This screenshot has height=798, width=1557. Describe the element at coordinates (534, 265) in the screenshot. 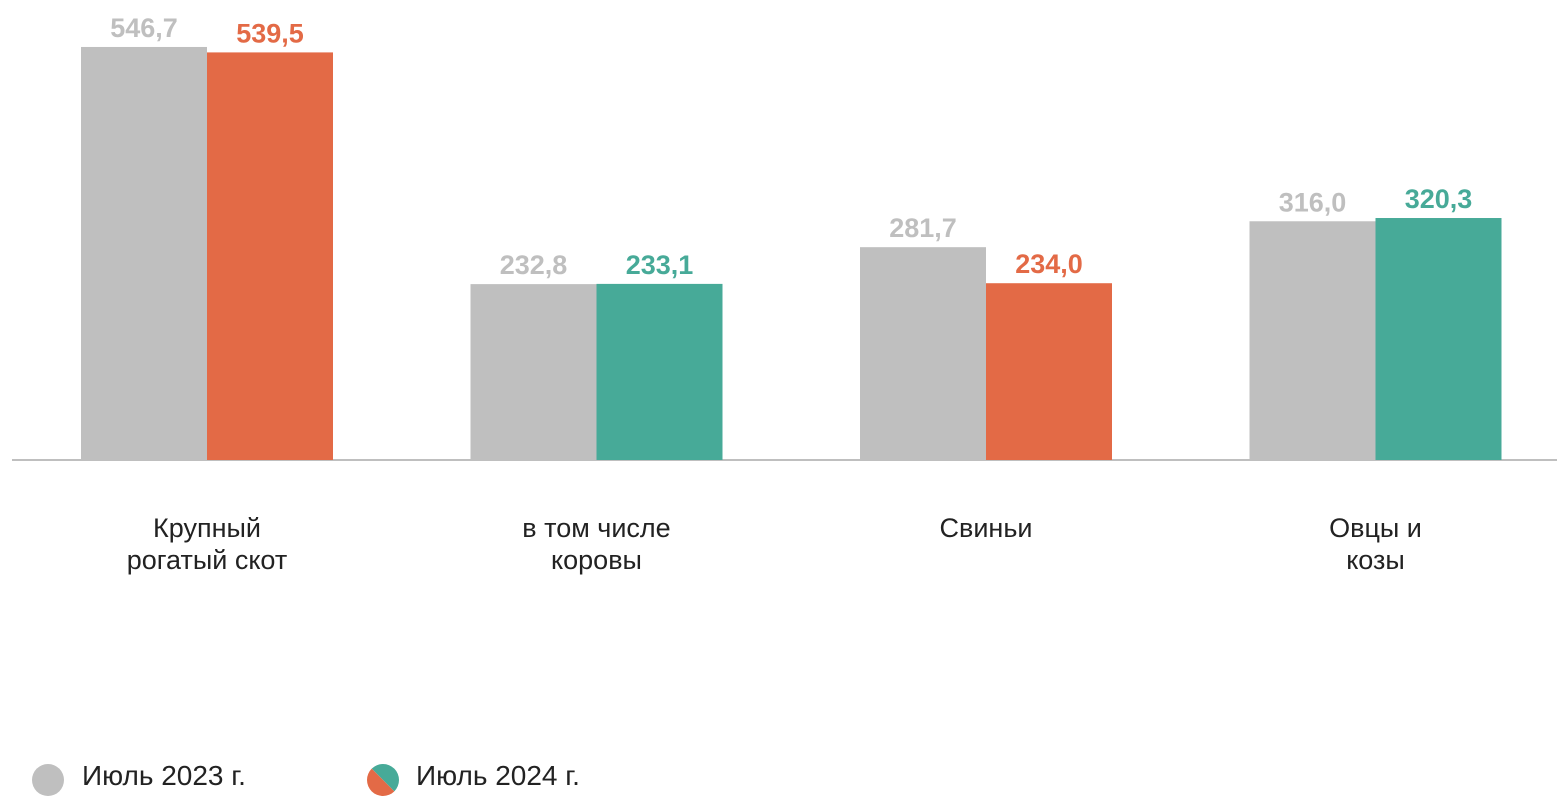

I see `data-label: 232,8` at that location.